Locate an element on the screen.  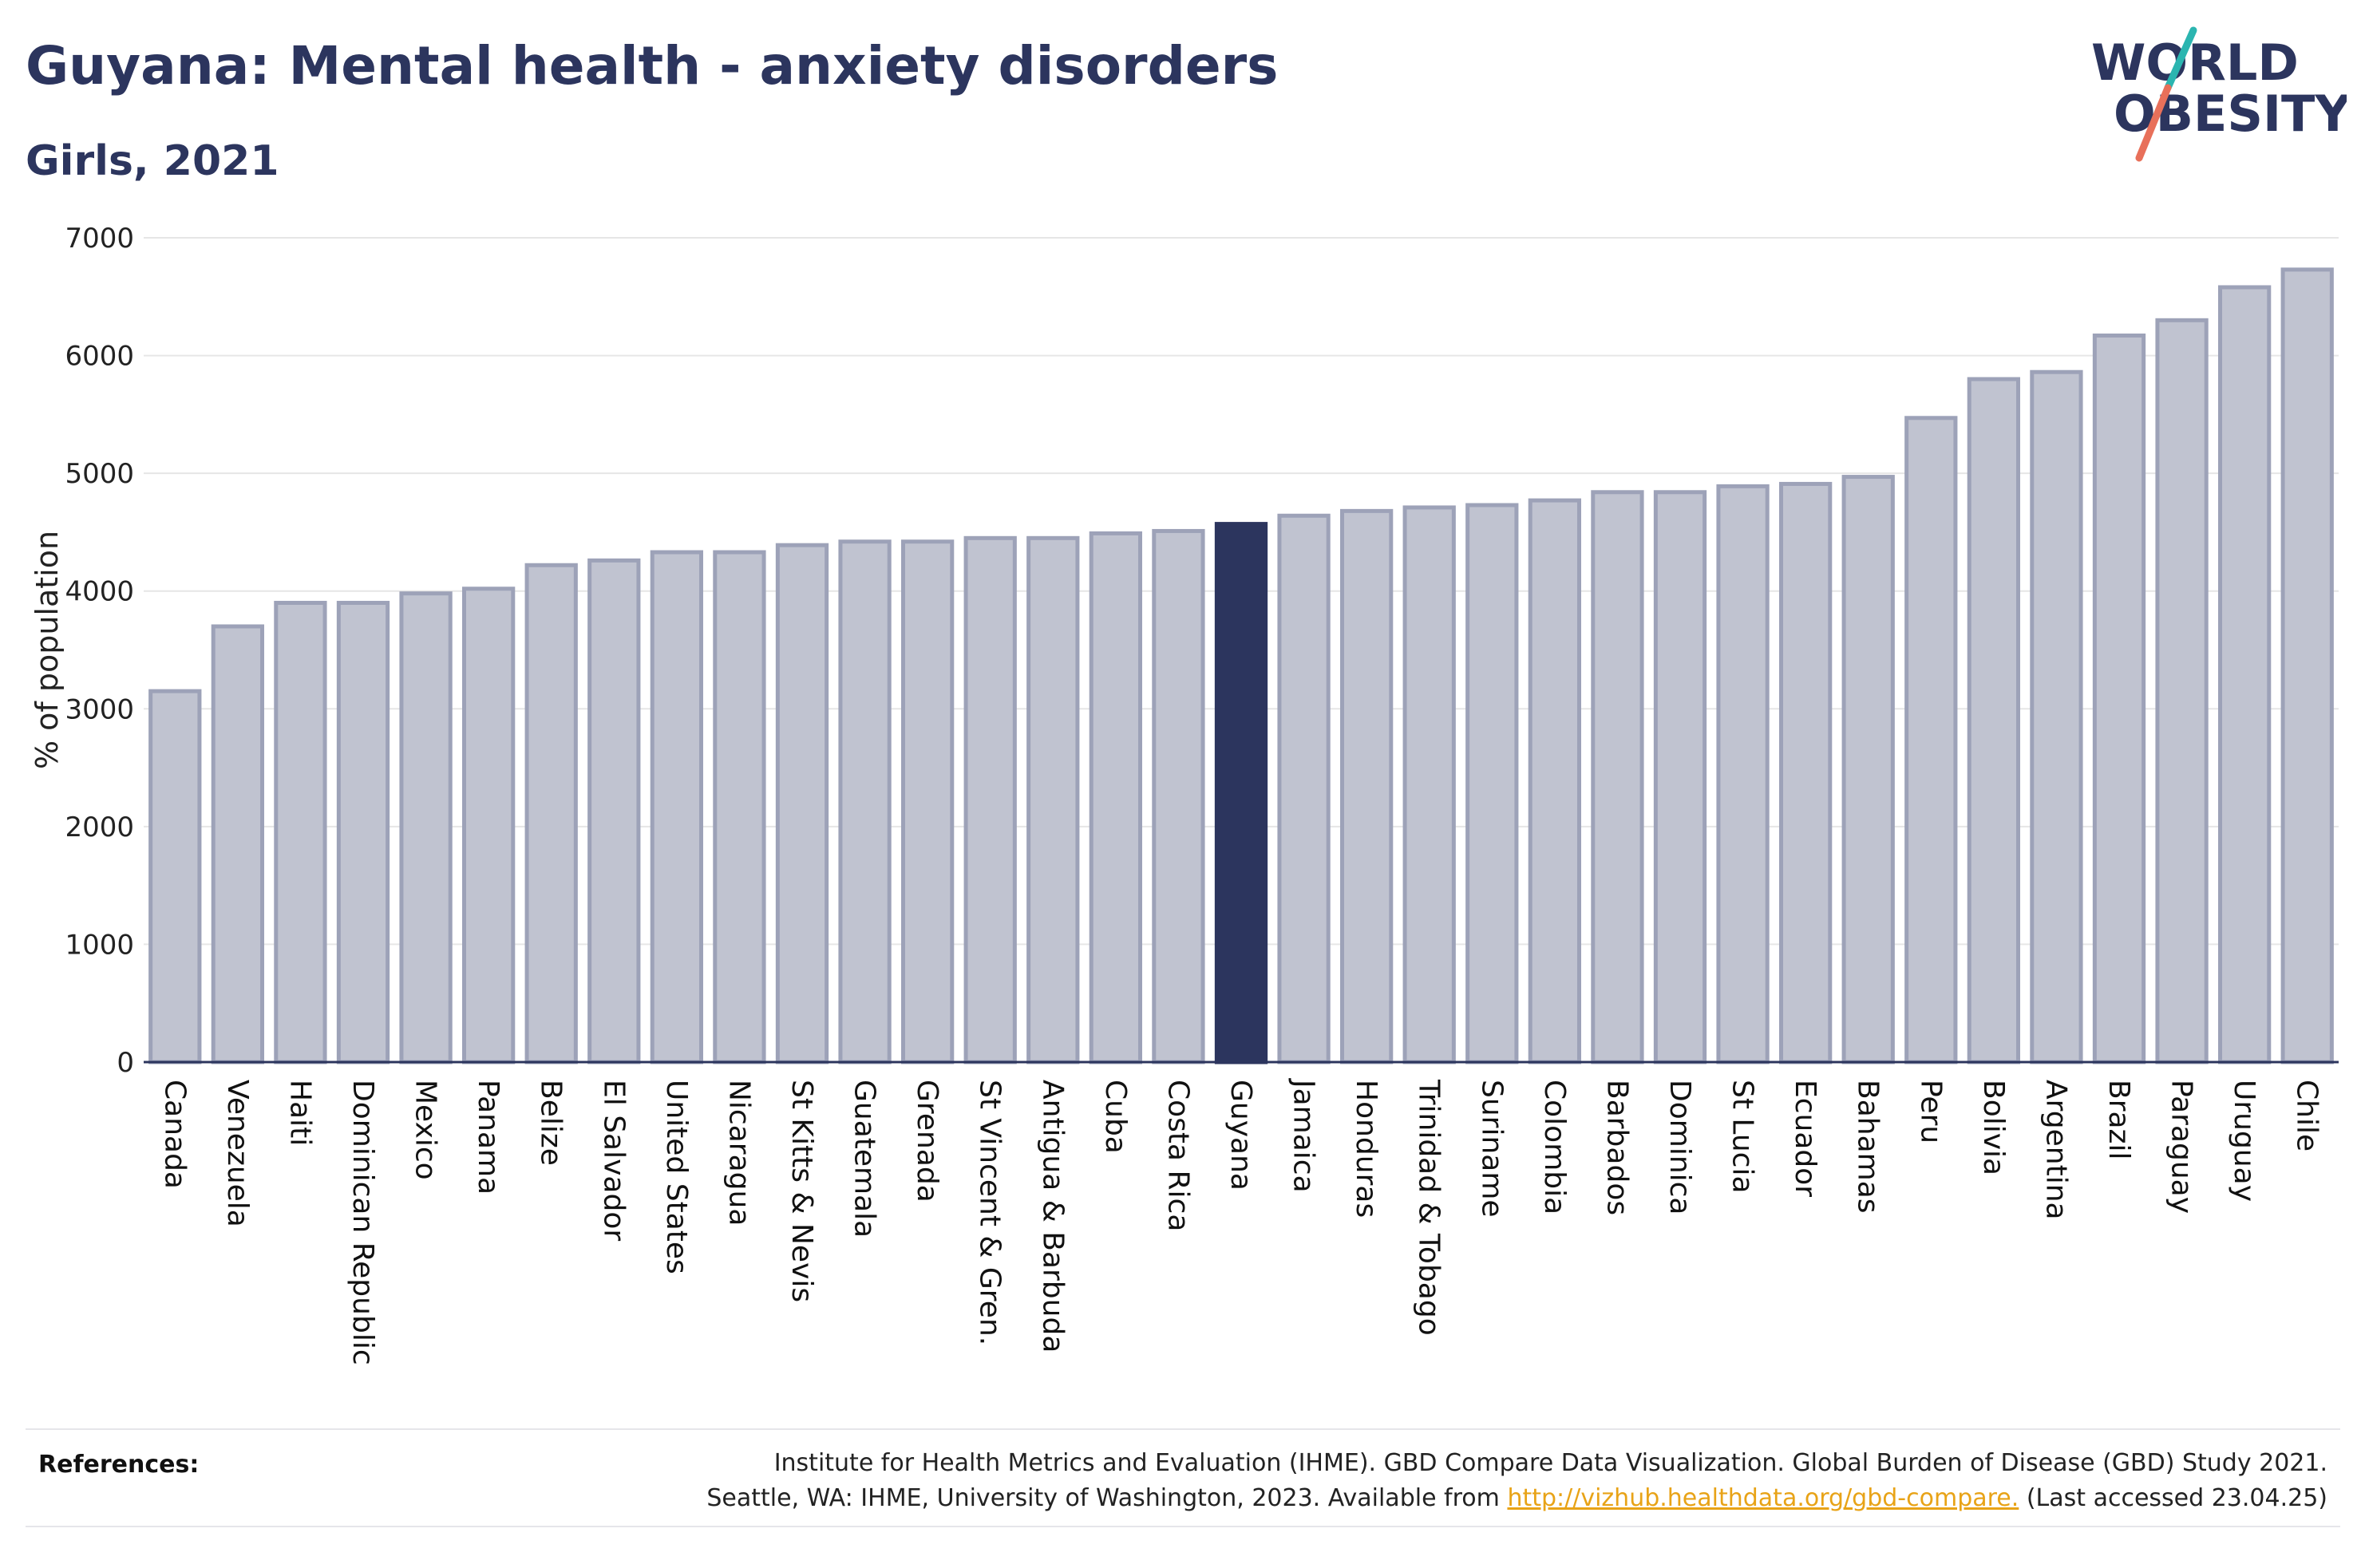
x-tick-label: Honduras is located at coordinates (1366, 1149).